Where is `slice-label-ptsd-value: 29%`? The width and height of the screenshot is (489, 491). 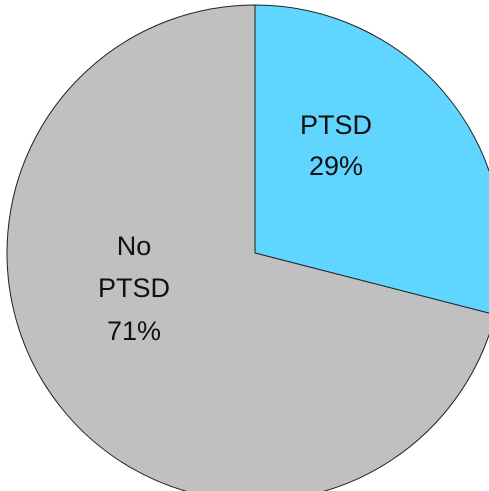
slice-label-ptsd-value: 29% is located at coordinates (336, 166).